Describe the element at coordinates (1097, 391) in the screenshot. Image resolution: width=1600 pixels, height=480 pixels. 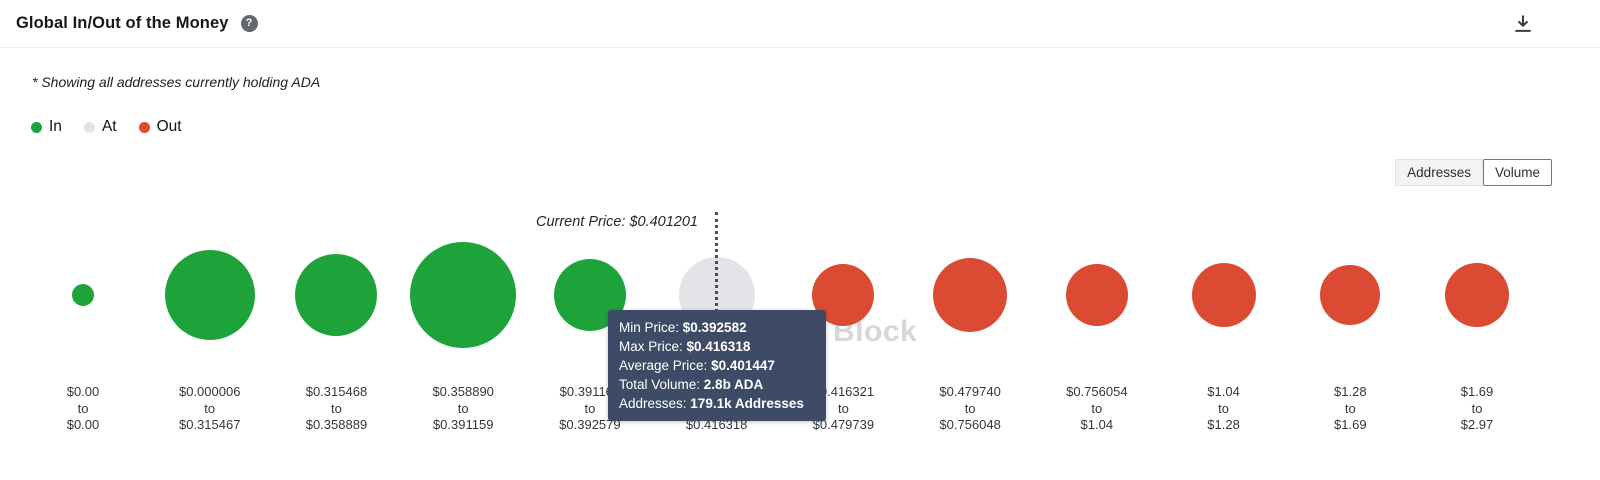
I see `x-label-min: $0.756054` at that location.